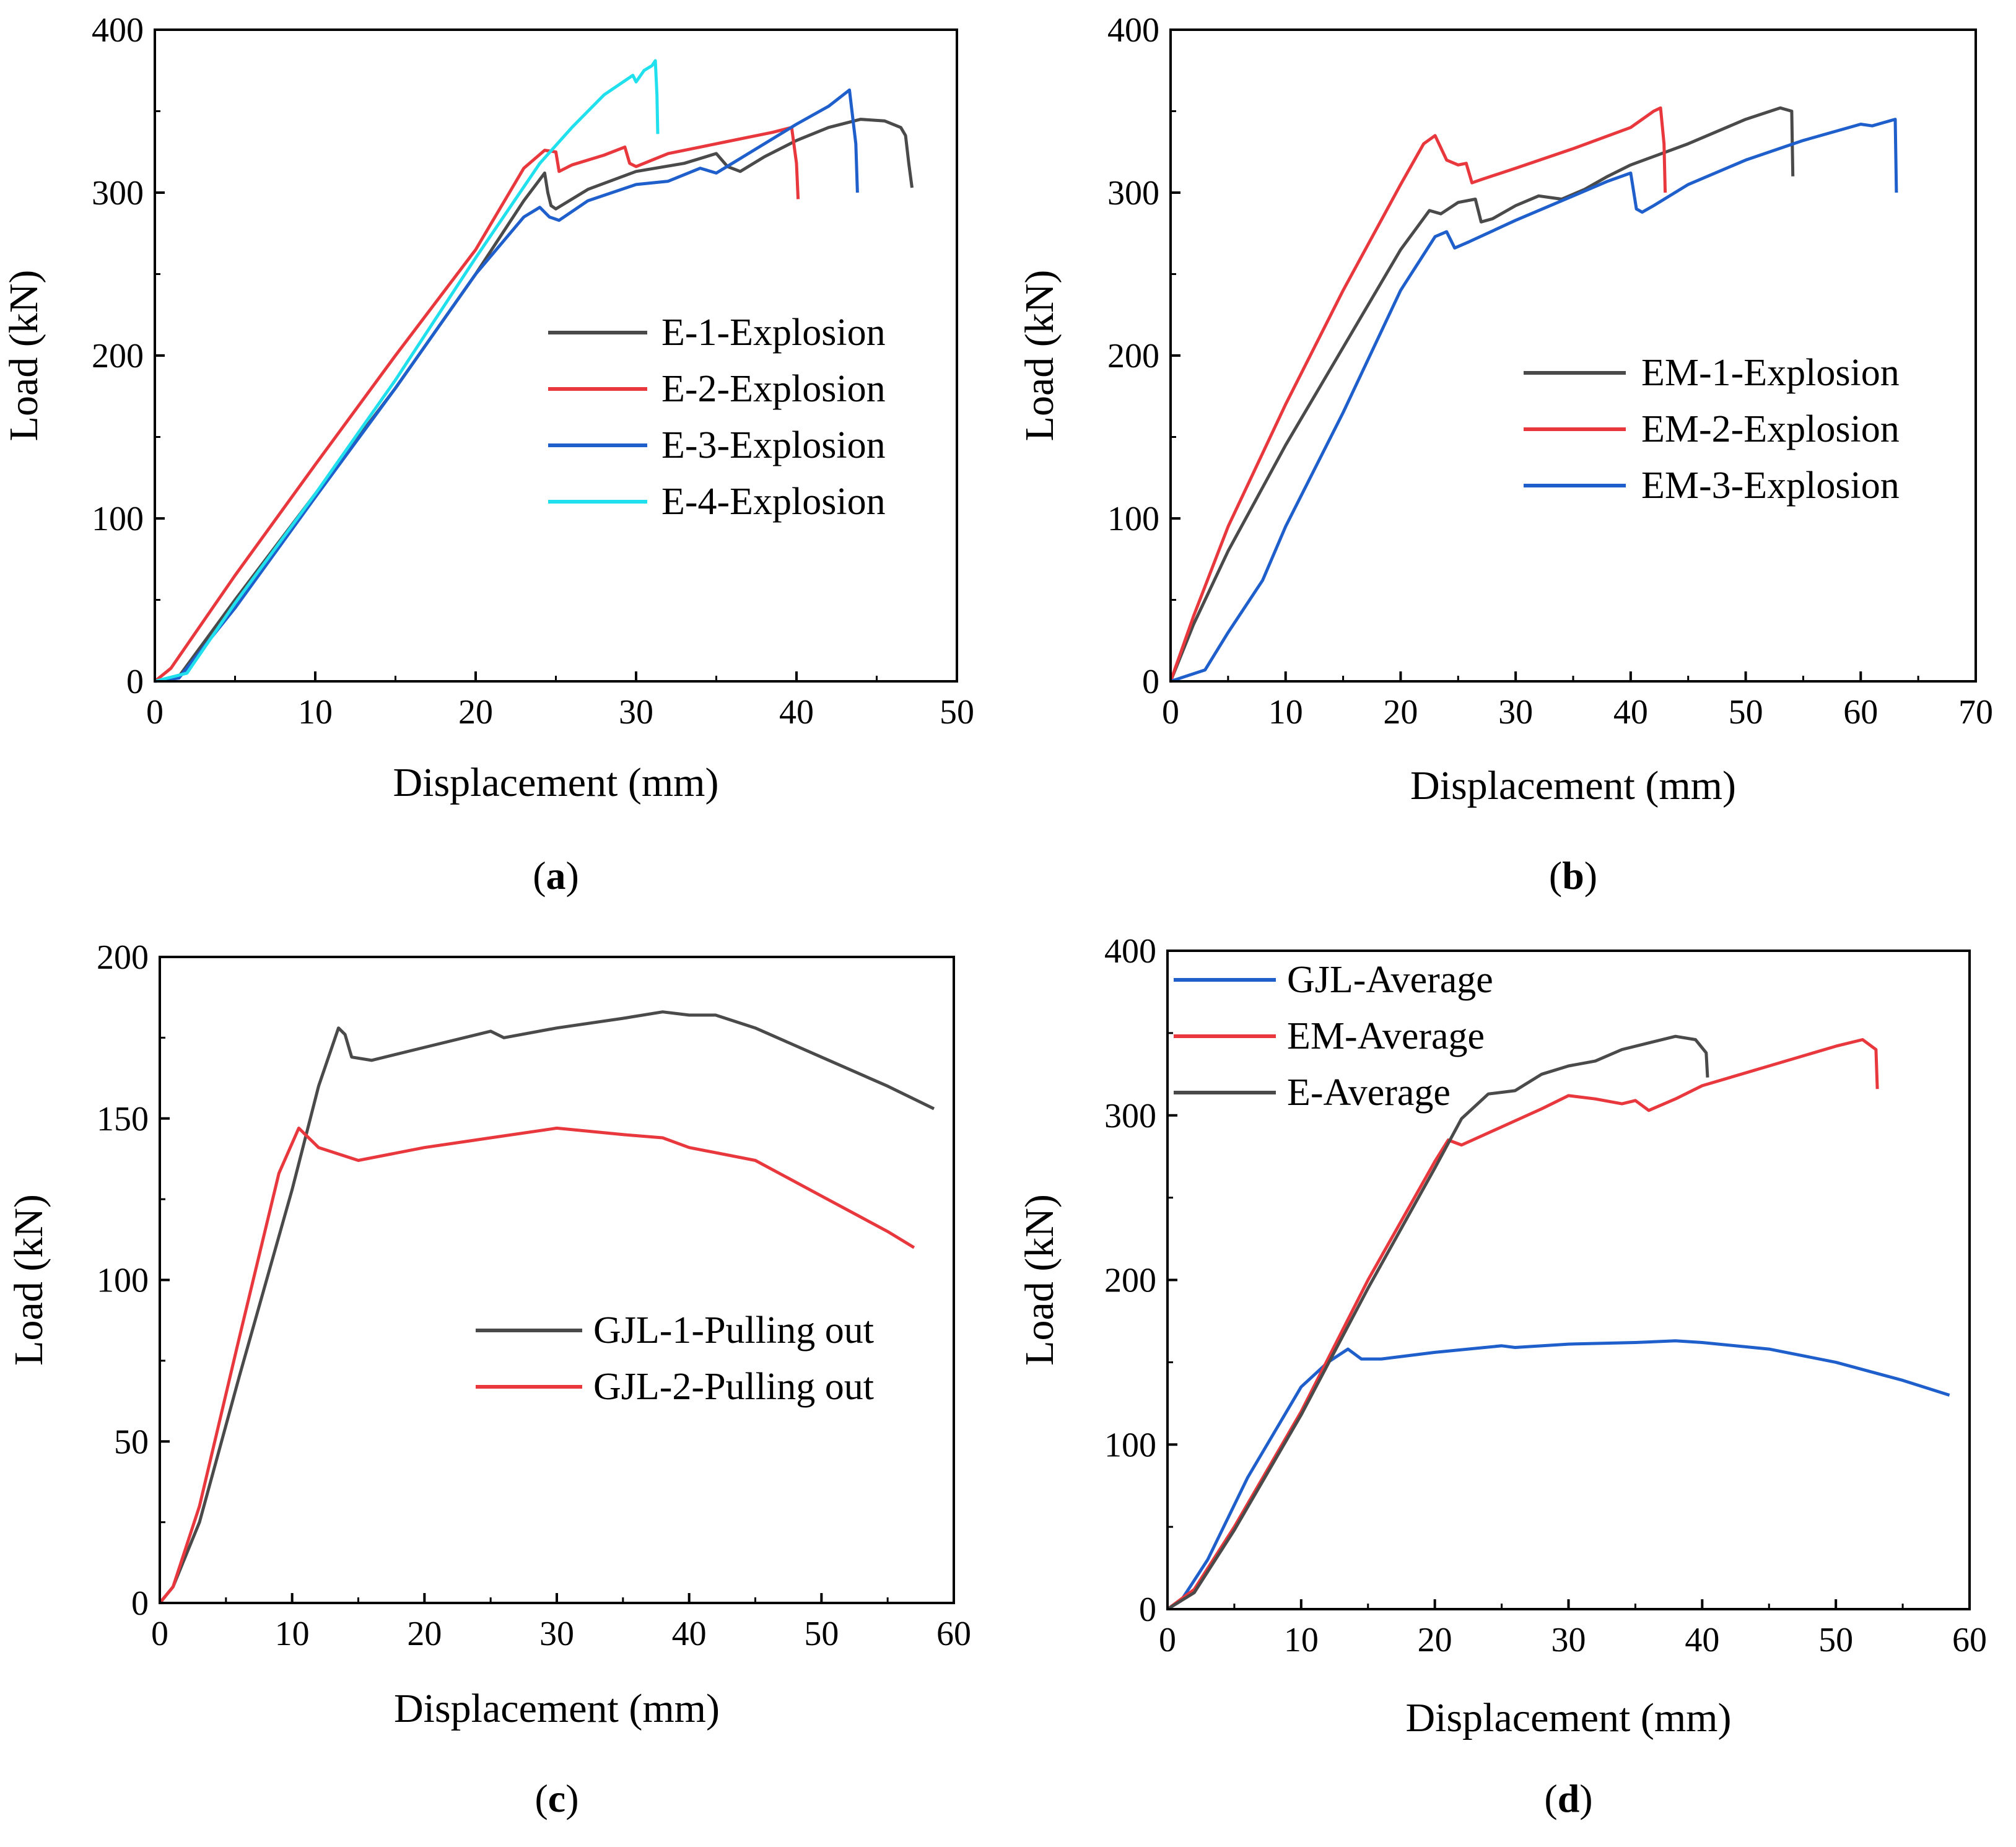 This screenshot has width=2016, height=1847. What do you see at coordinates (1386, 1036) in the screenshot?
I see `legend-label: EM-Average` at bounding box center [1386, 1036].